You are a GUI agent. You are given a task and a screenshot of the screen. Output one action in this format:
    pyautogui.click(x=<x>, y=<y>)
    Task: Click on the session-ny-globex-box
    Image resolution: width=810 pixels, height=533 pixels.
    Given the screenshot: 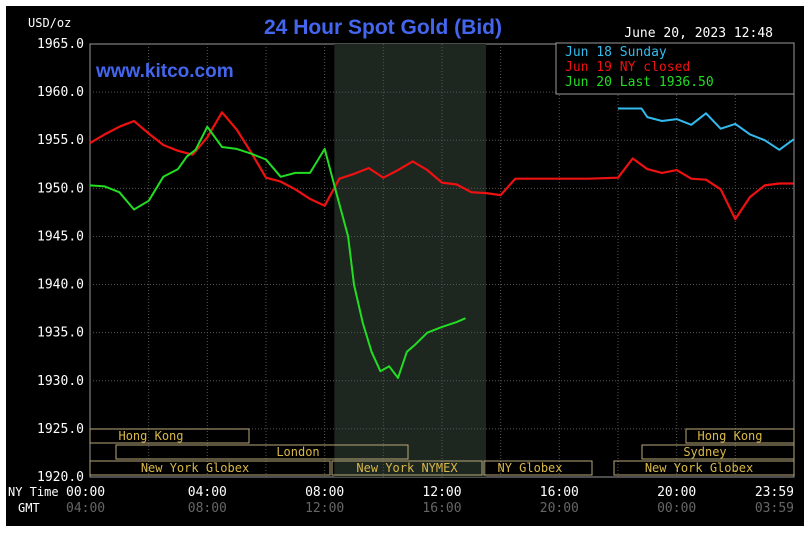 What is the action you would take?
    pyautogui.click(x=210, y=468)
    